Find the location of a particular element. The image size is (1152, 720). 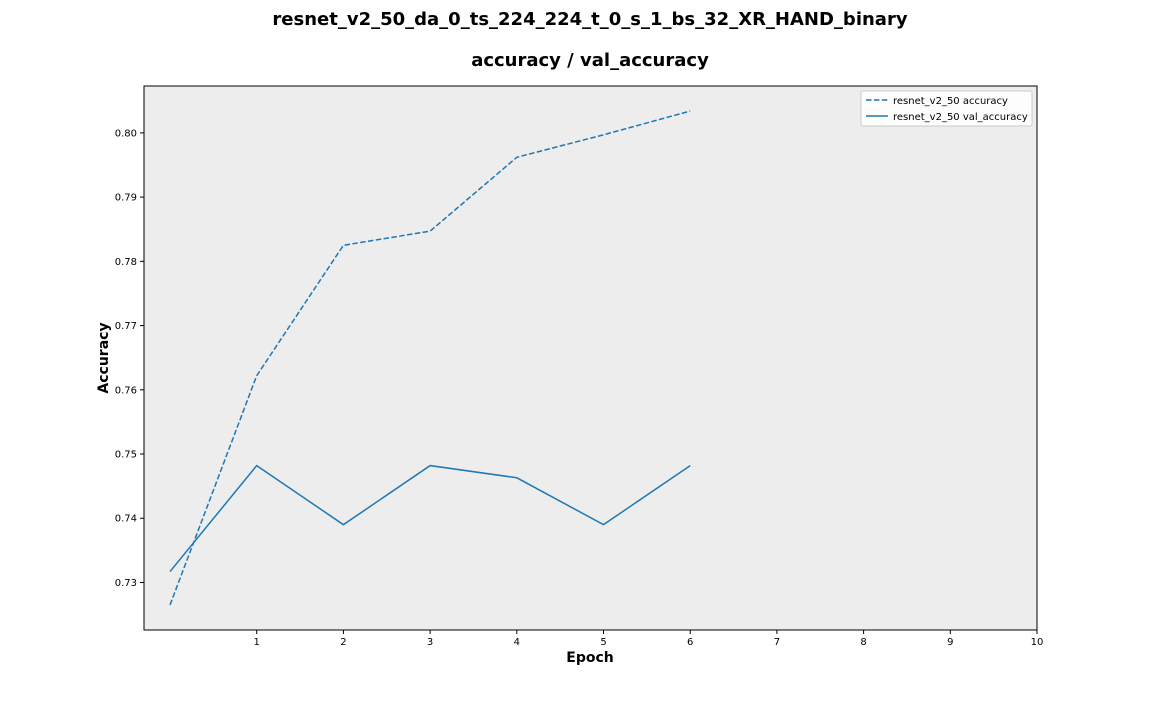

y-axis-label: Accuracy is located at coordinates (104, 357).